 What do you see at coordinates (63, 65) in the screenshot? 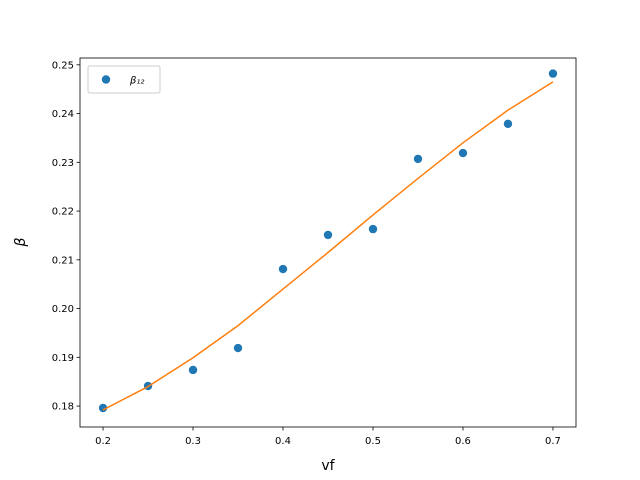
I see `y-tick-label: 0.25` at bounding box center [63, 65].